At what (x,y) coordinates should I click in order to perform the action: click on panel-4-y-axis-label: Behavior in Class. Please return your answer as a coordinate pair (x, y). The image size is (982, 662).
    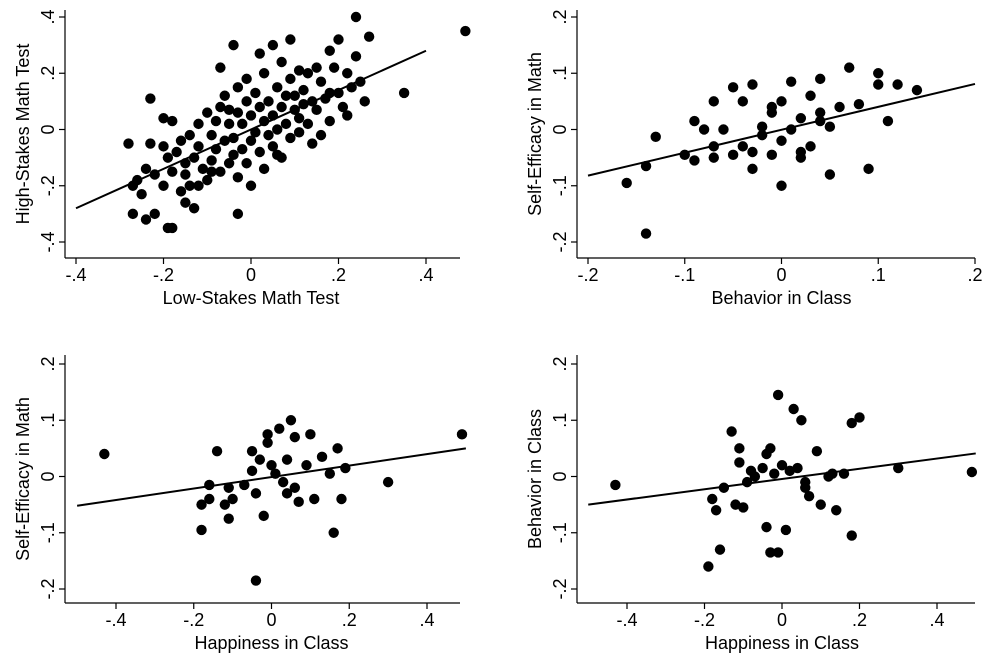
    Looking at the image, I should click on (535, 479).